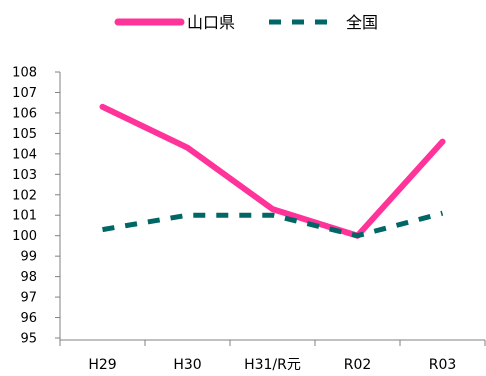 The width and height of the screenshot is (486, 376). I want to click on y-tick-label: 95, so click(28, 339).